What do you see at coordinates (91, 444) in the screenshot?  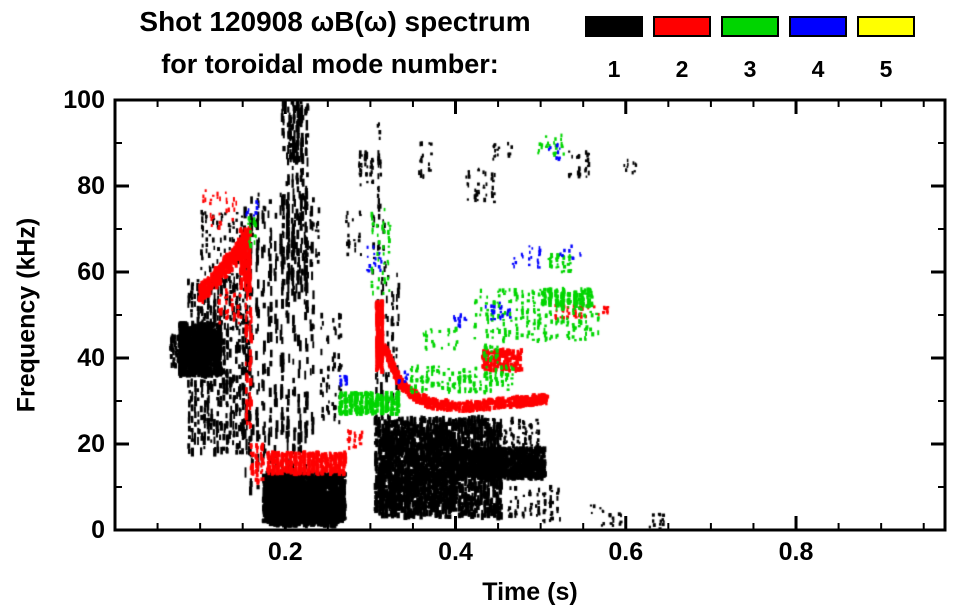 I see `y-tick-label-20: 20` at bounding box center [91, 444].